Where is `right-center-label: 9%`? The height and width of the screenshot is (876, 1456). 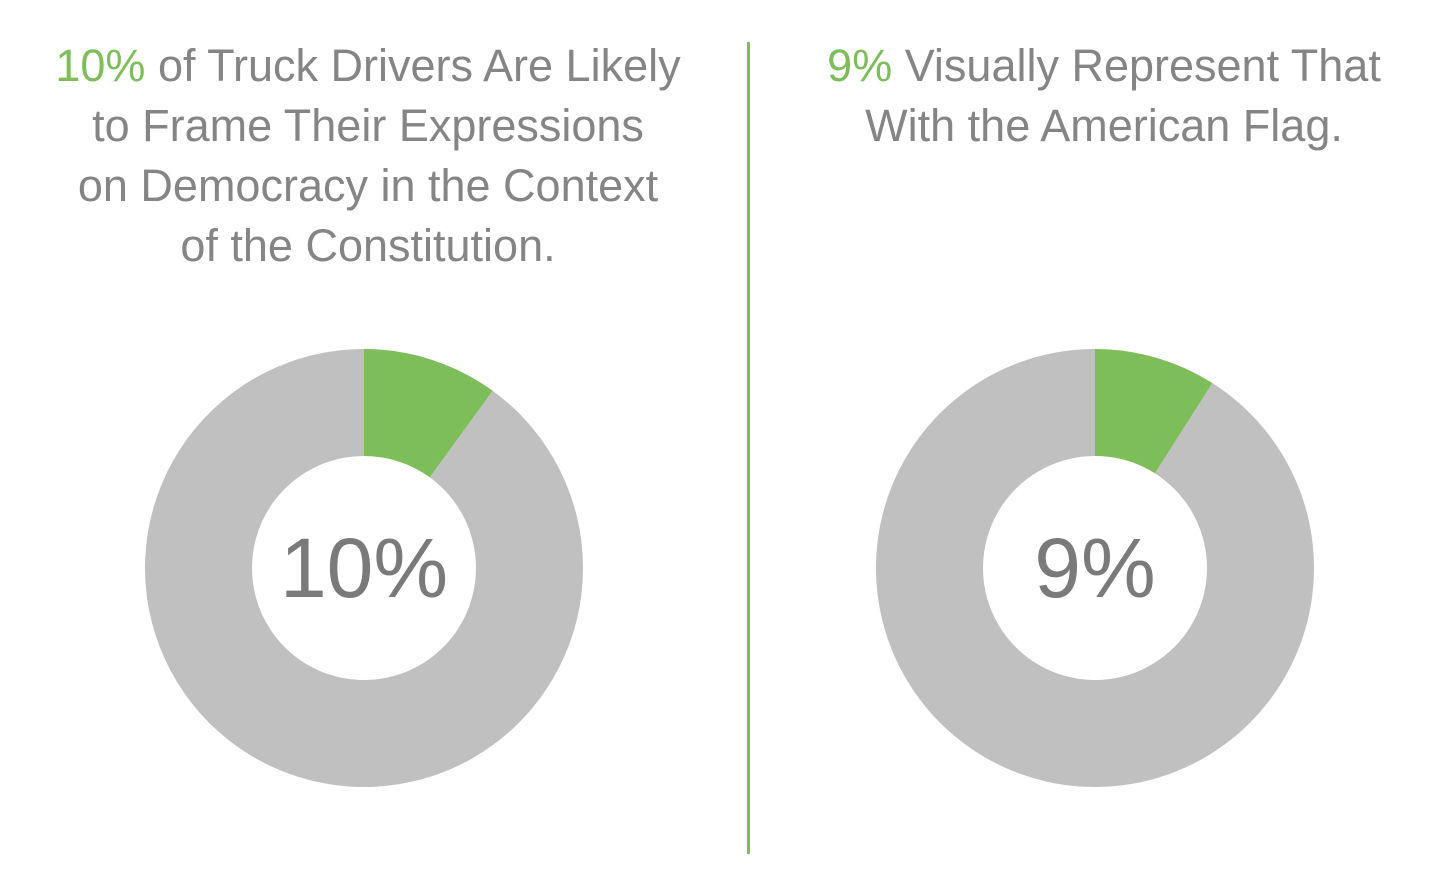 right-center-label: 9% is located at coordinates (1094, 568).